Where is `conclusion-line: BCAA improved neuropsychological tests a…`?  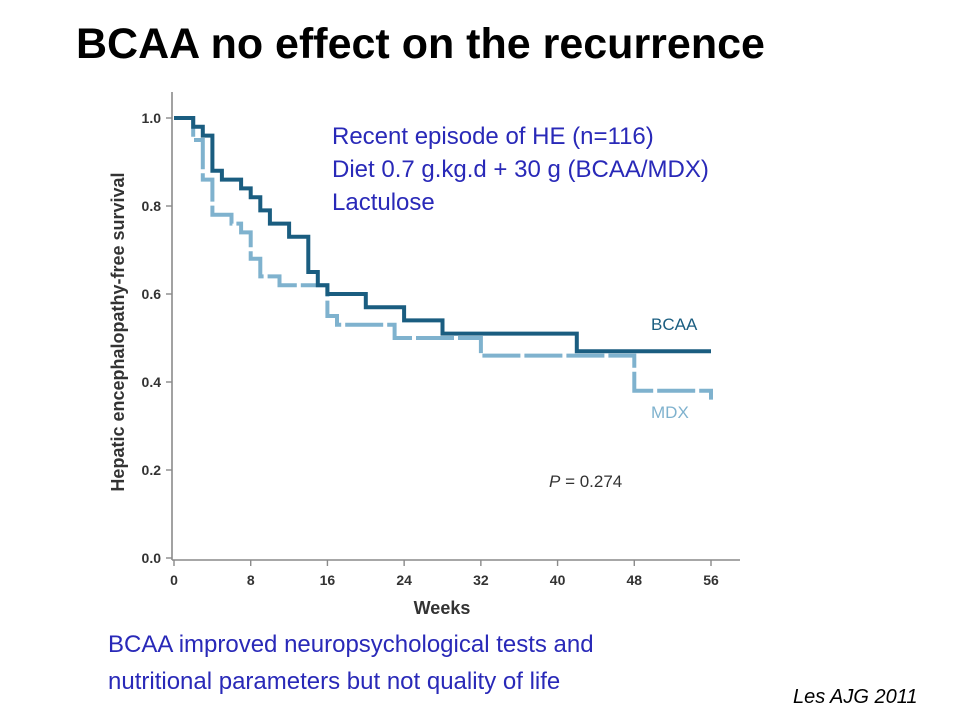
conclusion-line: BCAA improved neuropsychological tests a… is located at coordinates (351, 644).